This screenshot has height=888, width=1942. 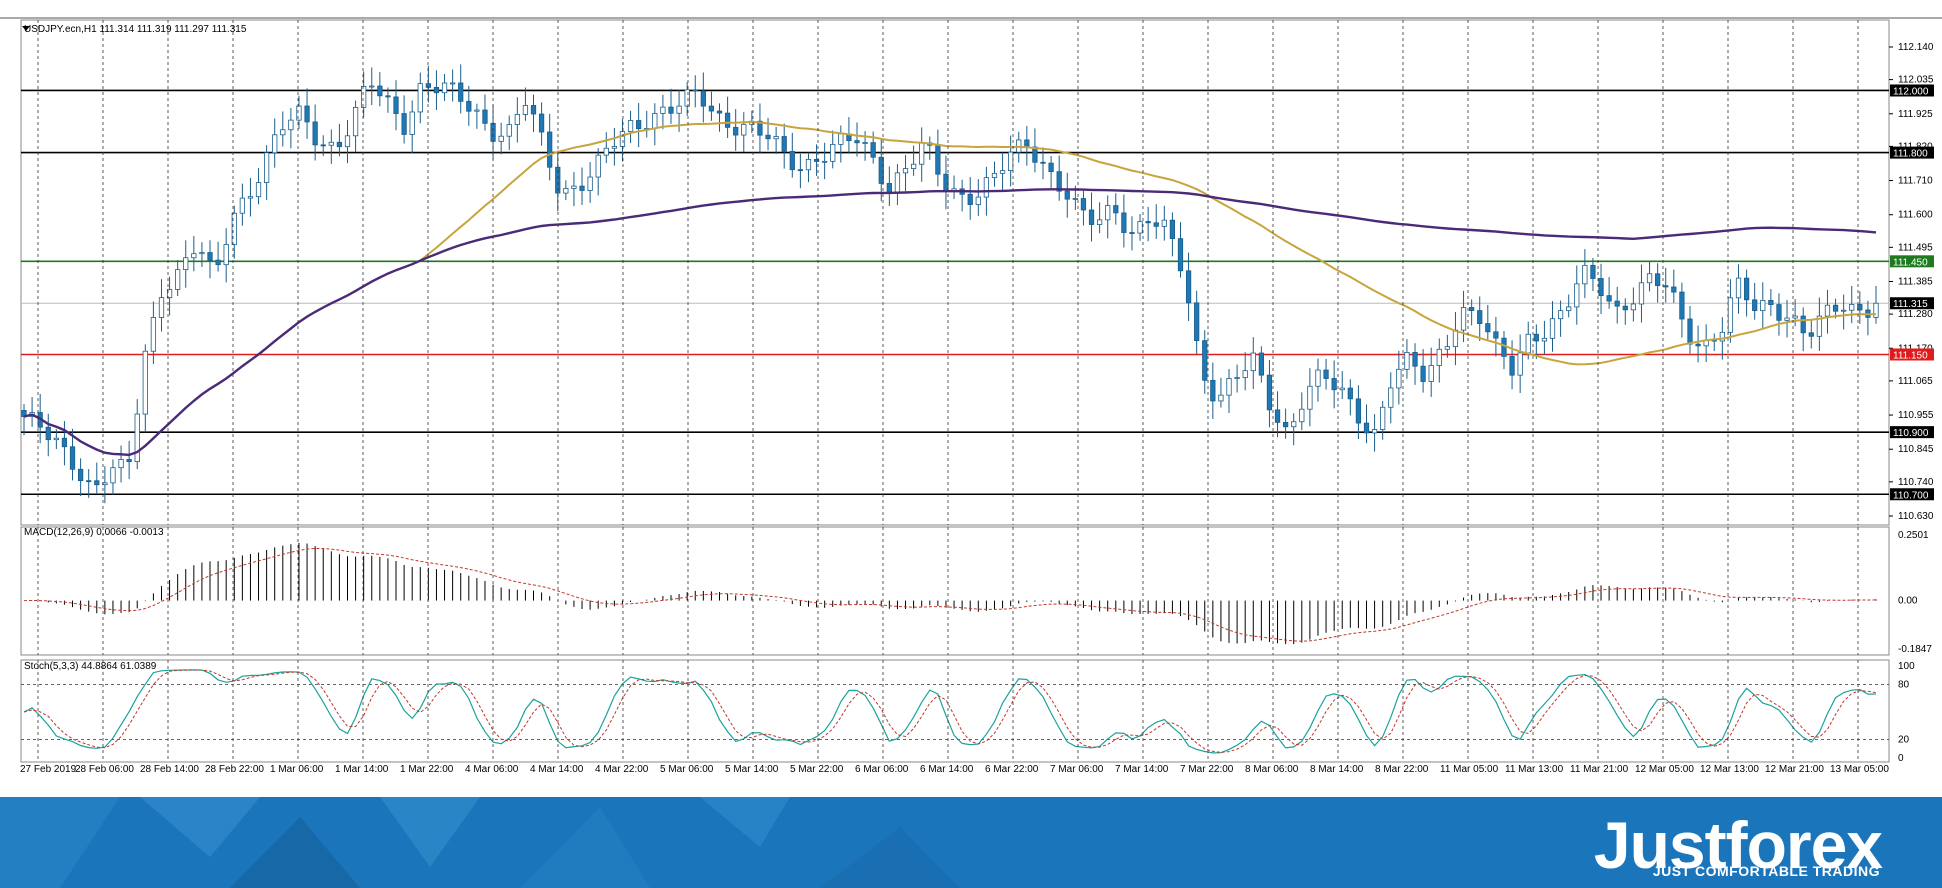 What do you see at coordinates (967, 711) in the screenshot?
I see `stoch-panel: 100 80 20 0` at bounding box center [967, 711].